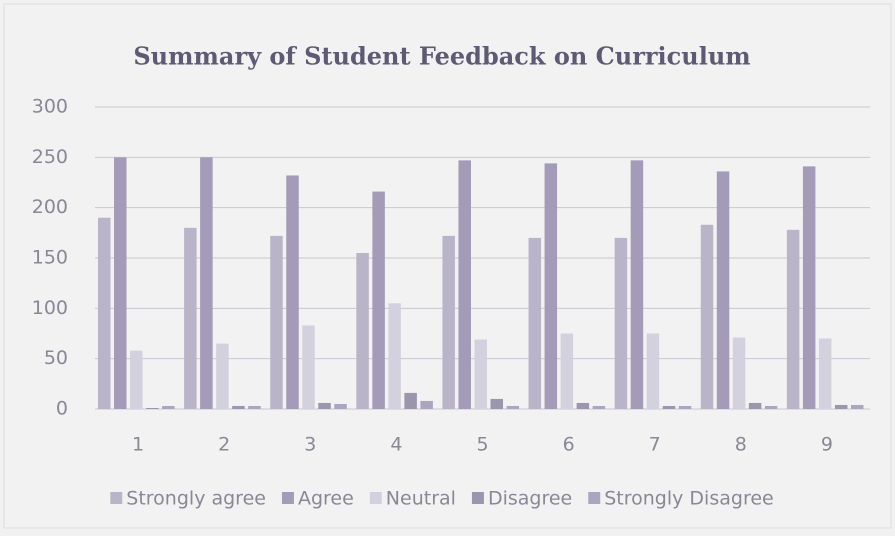  I want to click on x-tick-label: 6, so click(569, 445).